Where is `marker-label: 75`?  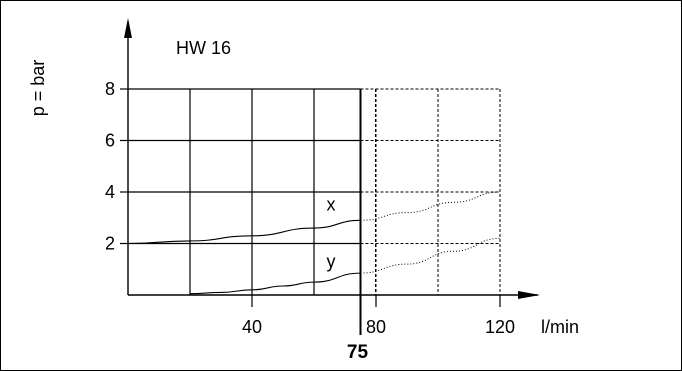
marker-label: 75 is located at coordinates (358, 352).